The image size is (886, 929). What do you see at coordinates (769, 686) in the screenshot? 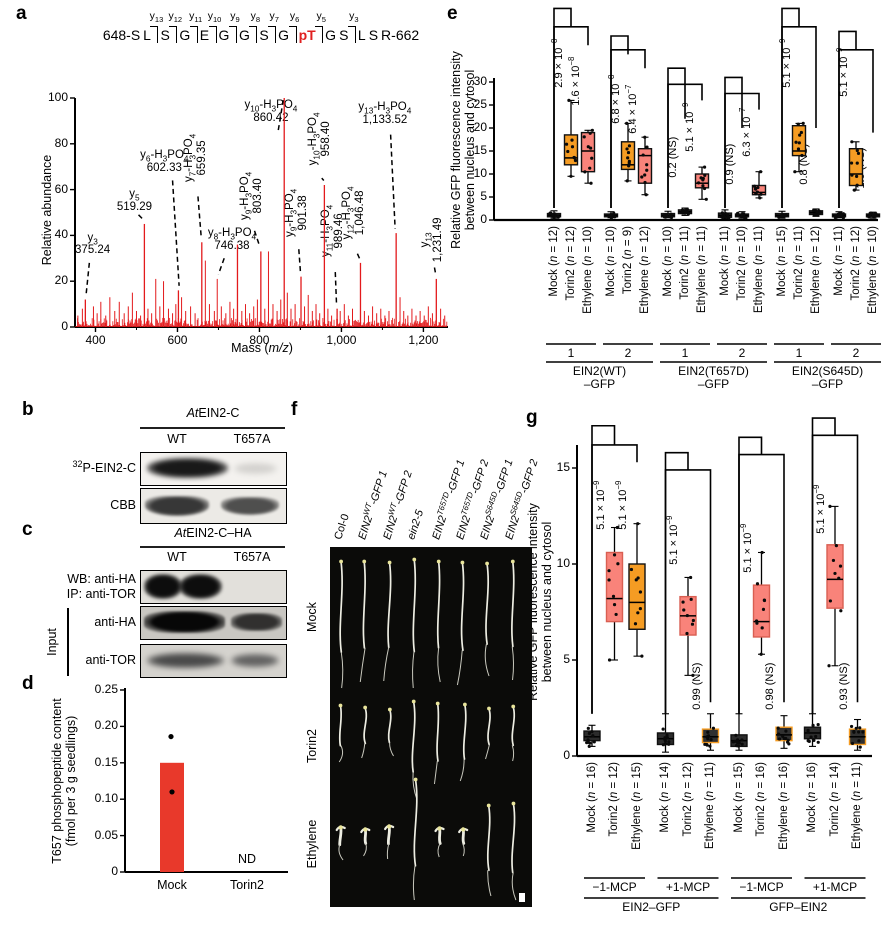
I see `g-p-value-label: 0.98 (NS)` at bounding box center [769, 686].